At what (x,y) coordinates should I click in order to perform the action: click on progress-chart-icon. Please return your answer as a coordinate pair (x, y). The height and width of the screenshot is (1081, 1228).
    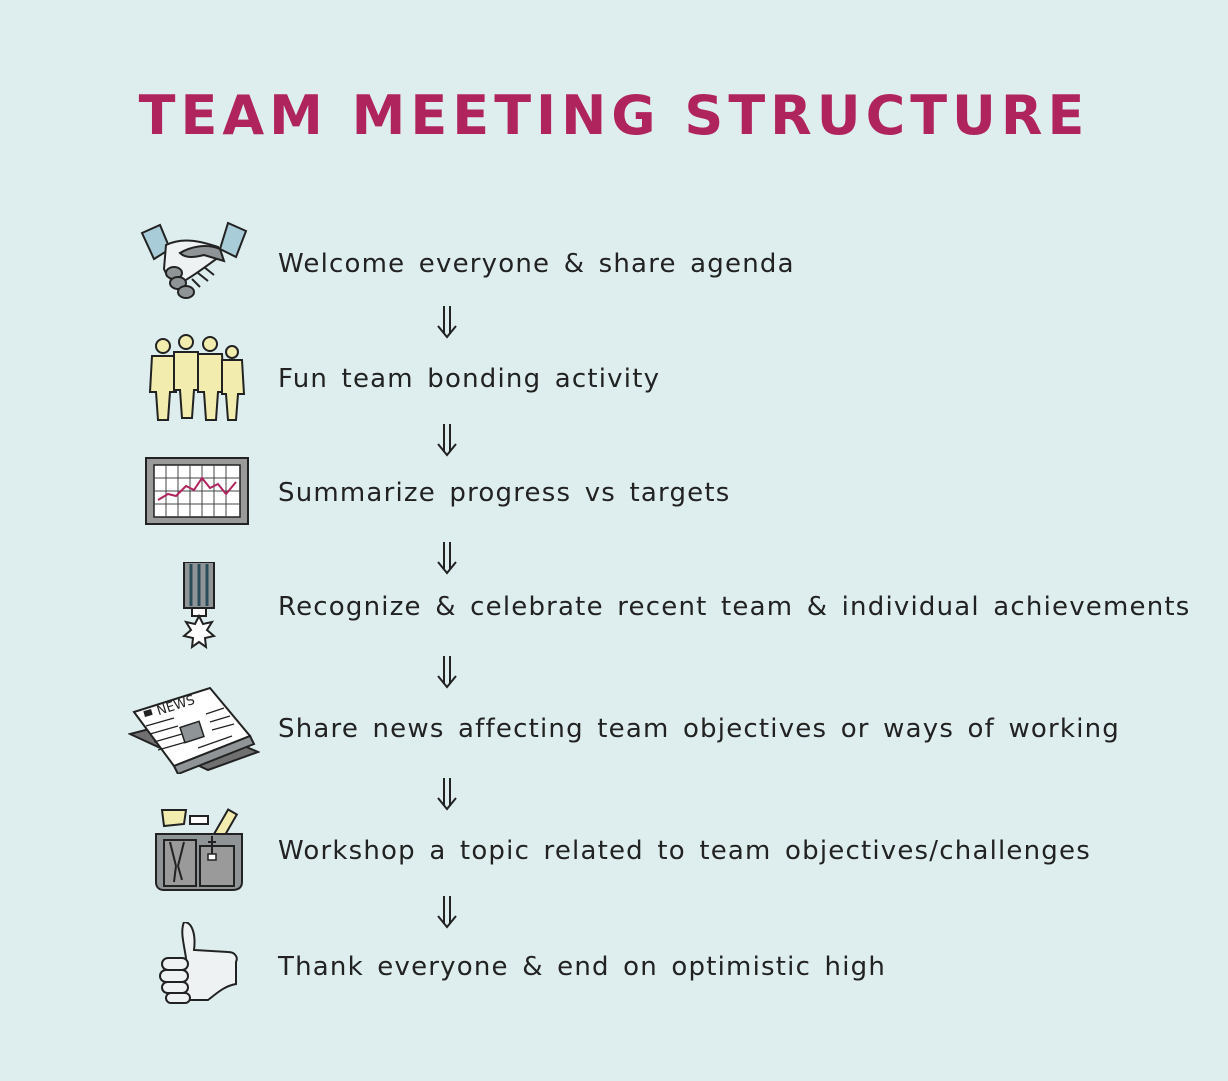
    Looking at the image, I should click on (194, 493).